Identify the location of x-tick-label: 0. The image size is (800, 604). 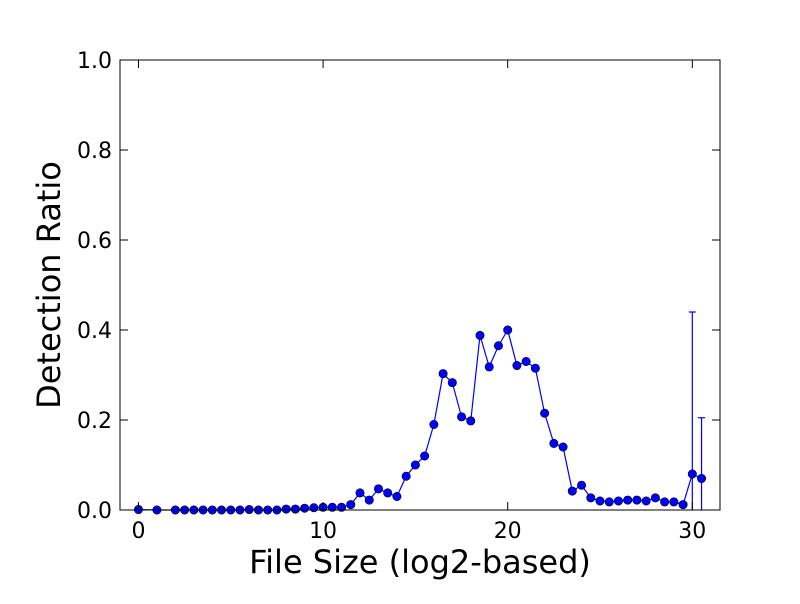
(138, 531).